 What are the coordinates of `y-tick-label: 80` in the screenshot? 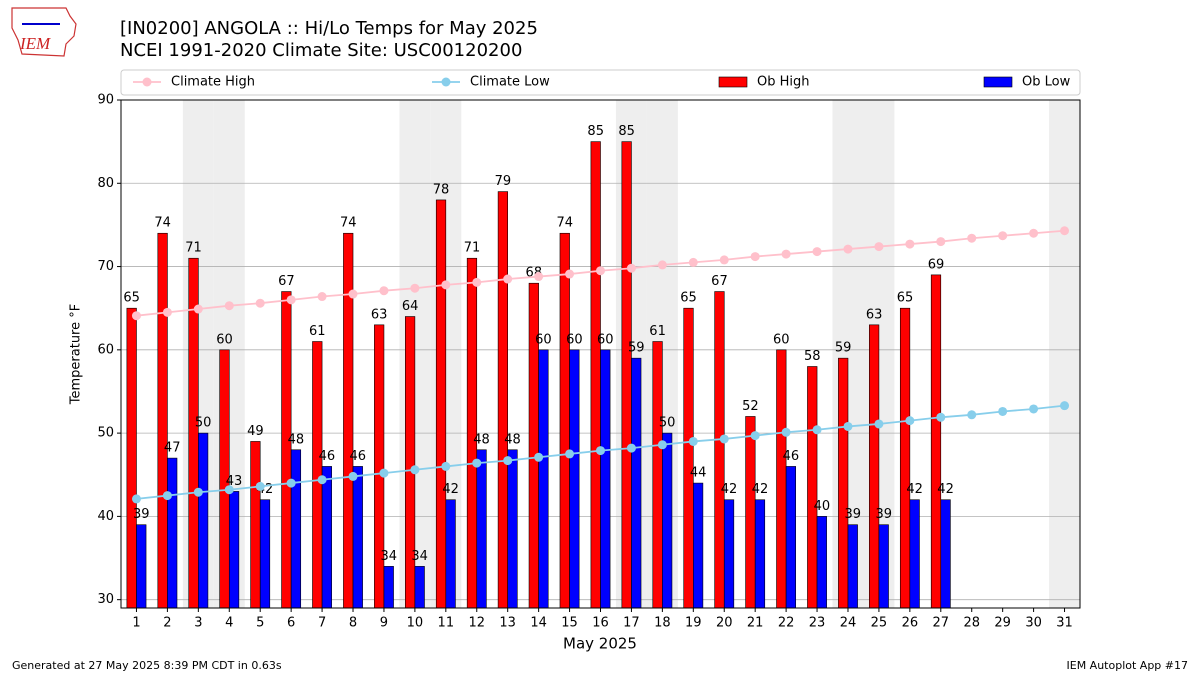 It's located at (105, 183).